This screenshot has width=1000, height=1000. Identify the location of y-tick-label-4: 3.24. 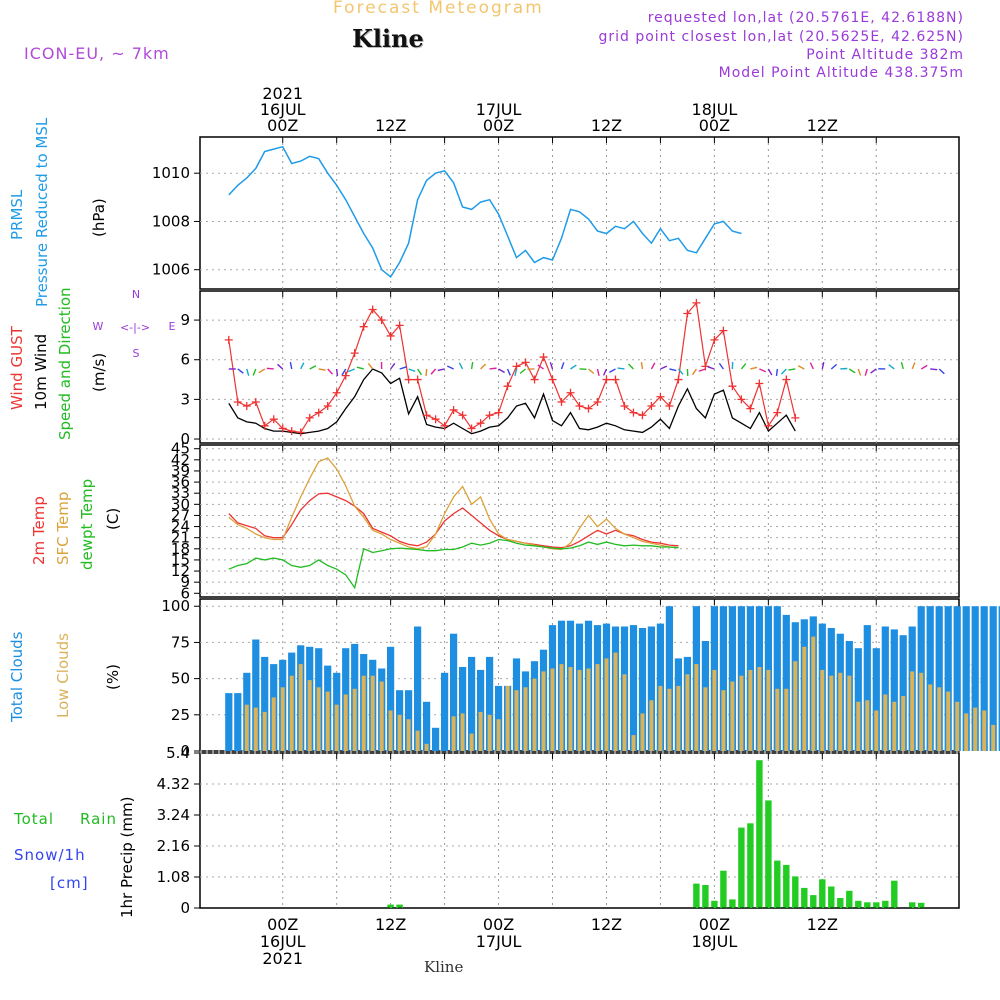
(173, 815).